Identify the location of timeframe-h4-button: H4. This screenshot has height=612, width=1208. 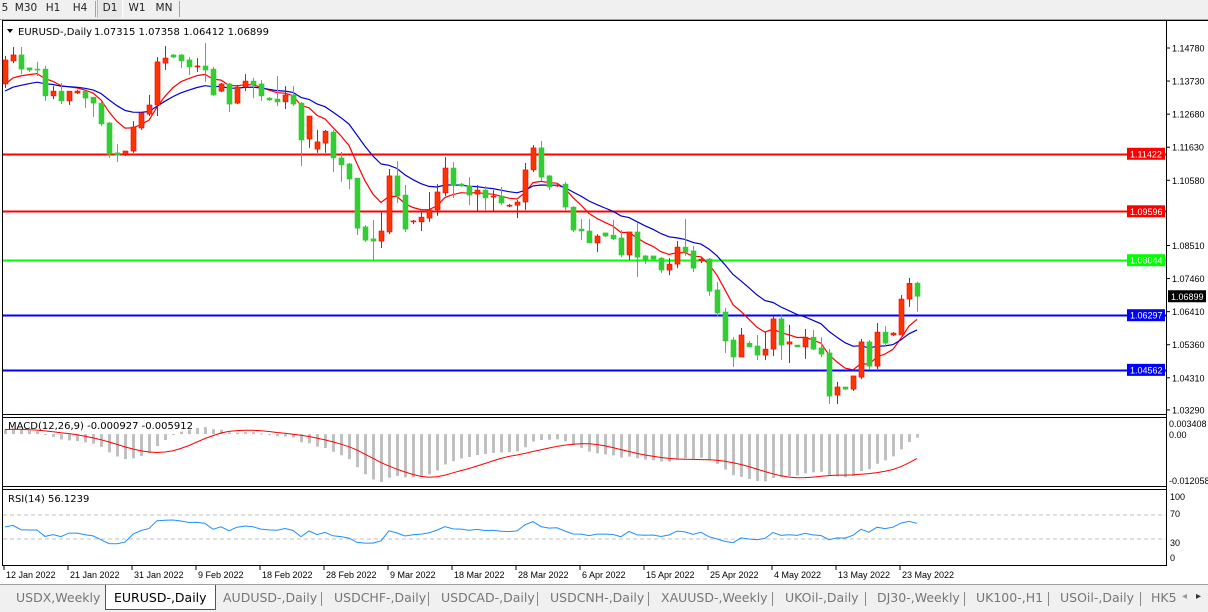
(80, 8).